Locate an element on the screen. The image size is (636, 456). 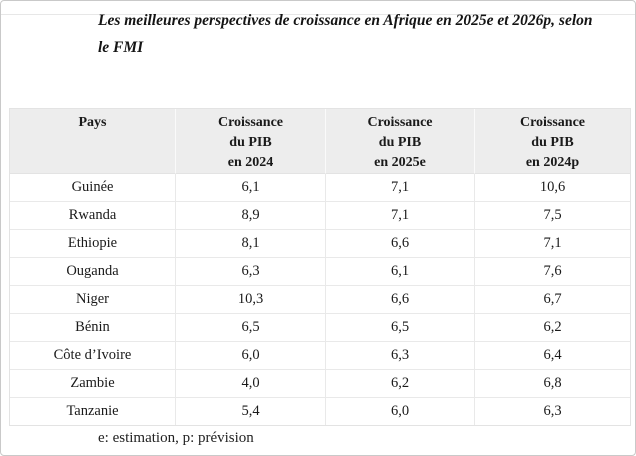
country-cell: Tanzanie is located at coordinates (92, 411).